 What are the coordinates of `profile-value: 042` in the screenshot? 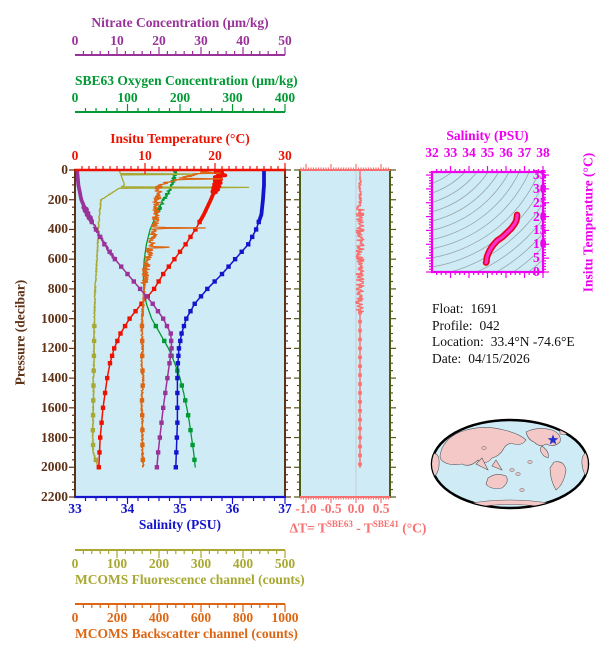 It's located at (489, 325).